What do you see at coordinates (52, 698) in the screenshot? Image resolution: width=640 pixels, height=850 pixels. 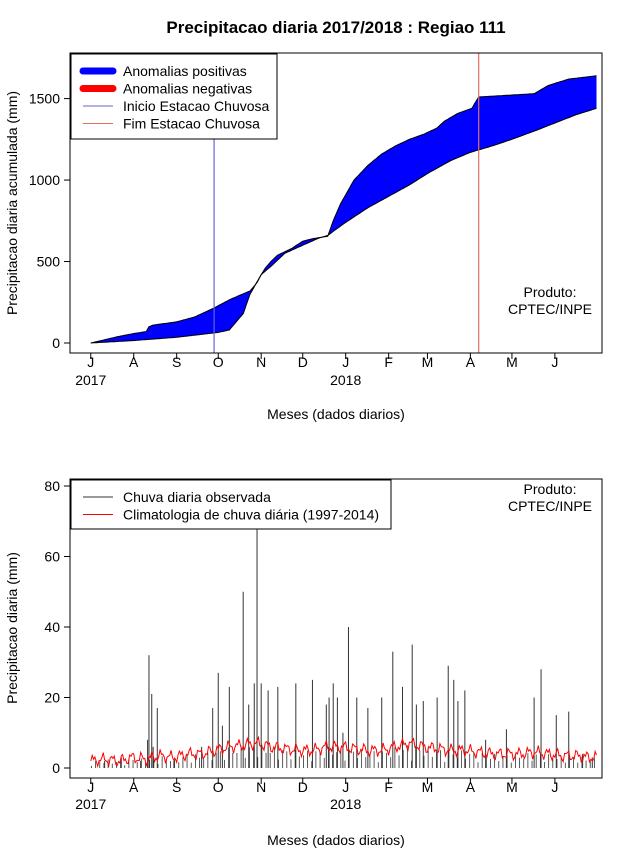 I see `y-tick-label: 20` at bounding box center [52, 698].